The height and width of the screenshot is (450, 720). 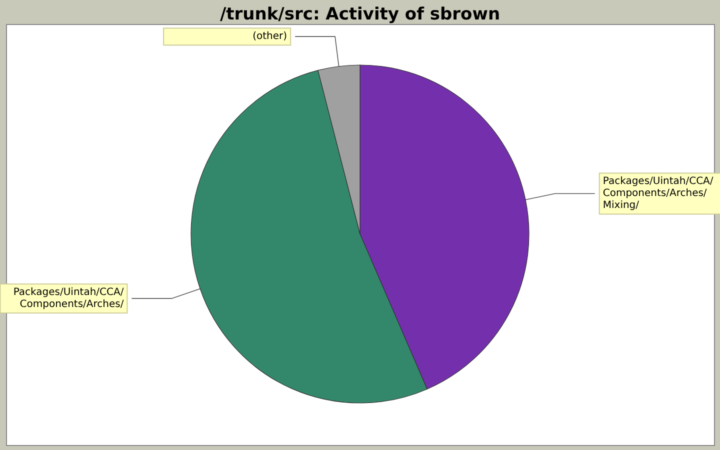 What do you see at coordinates (270, 36) in the screenshot?
I see `slice-label: (other)` at bounding box center [270, 36].